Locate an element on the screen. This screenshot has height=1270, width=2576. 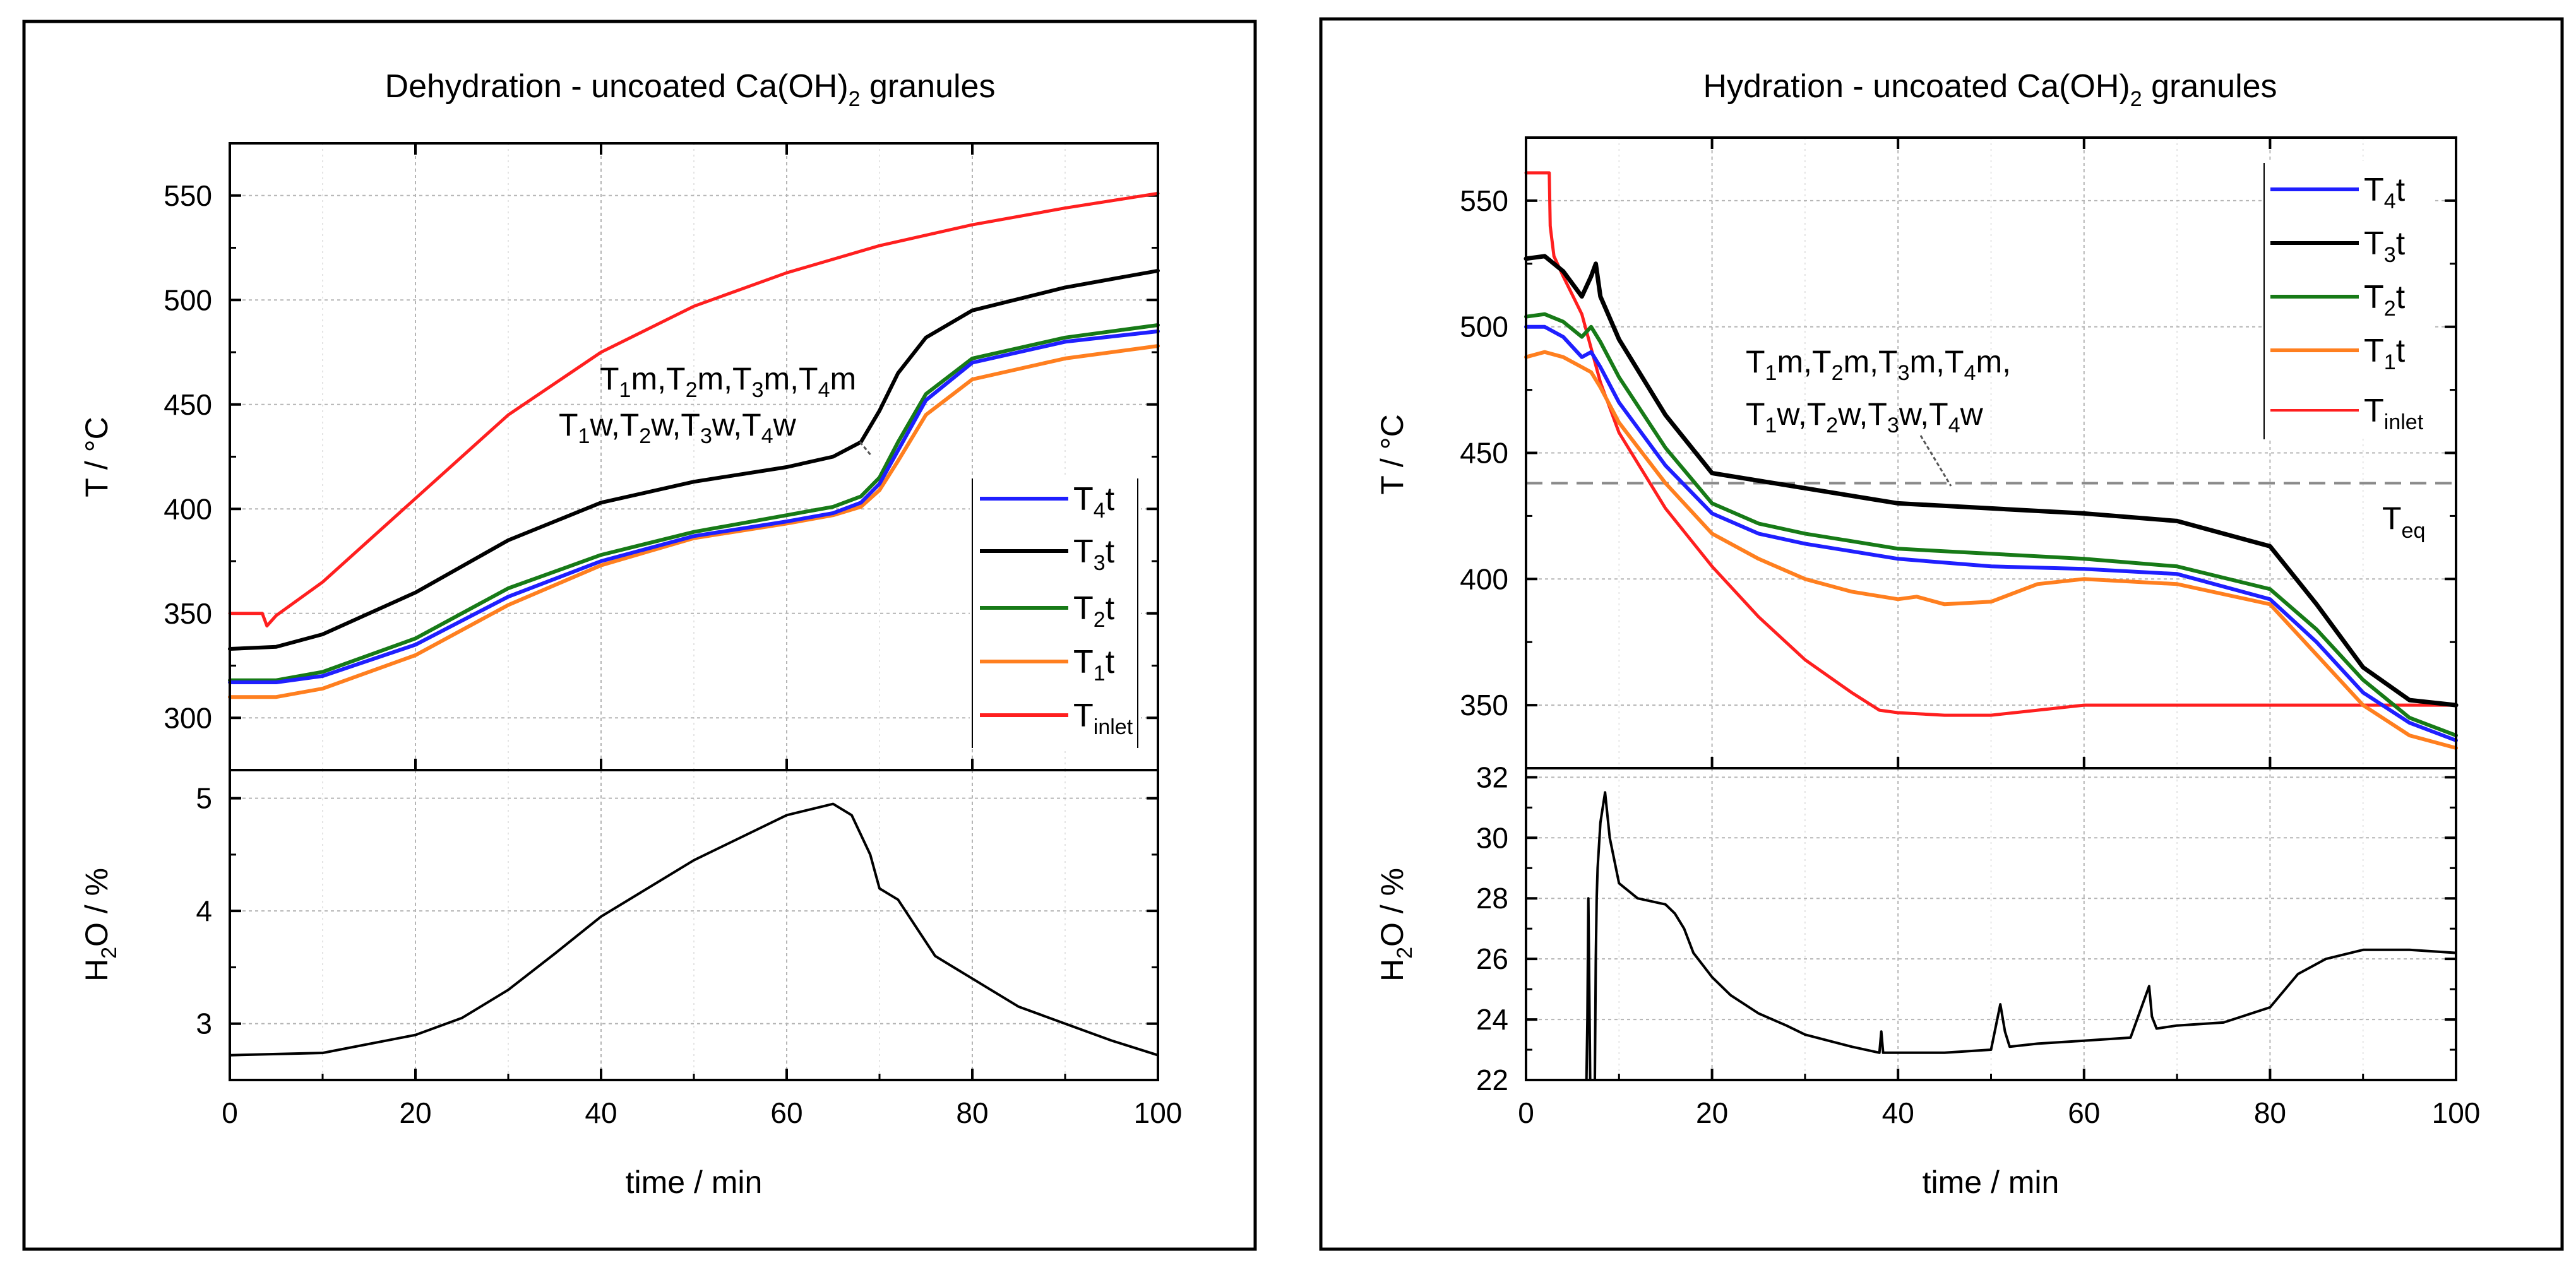
dehydration-title: Dehydration - uncoated Ca(OH)2 granules is located at coordinates (690, 89).